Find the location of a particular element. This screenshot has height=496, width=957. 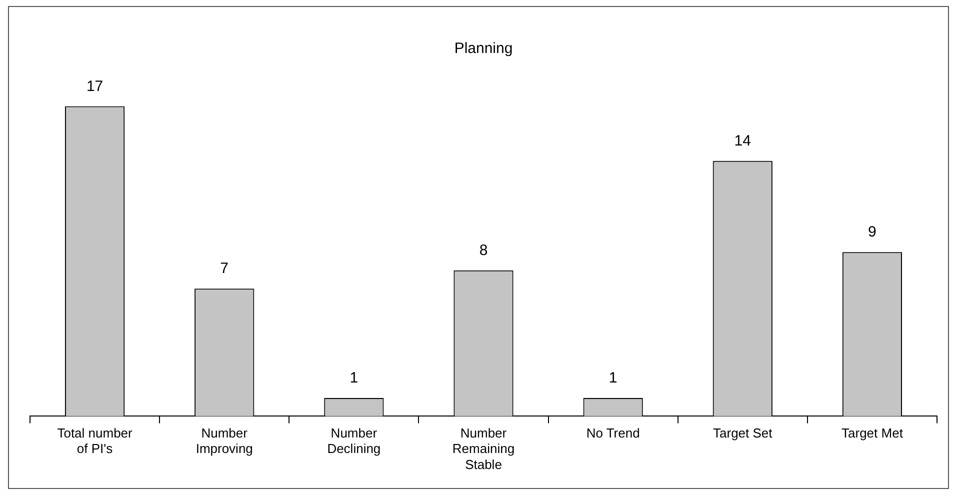

x-tick-label: Number Remaining Stable is located at coordinates (483, 449).